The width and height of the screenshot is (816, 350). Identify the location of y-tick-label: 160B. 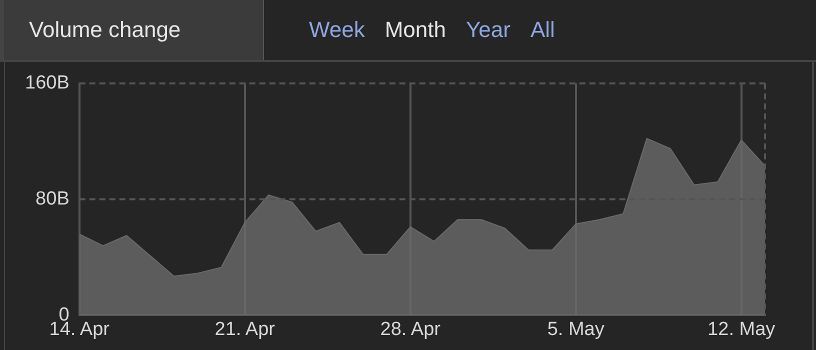
(47, 83).